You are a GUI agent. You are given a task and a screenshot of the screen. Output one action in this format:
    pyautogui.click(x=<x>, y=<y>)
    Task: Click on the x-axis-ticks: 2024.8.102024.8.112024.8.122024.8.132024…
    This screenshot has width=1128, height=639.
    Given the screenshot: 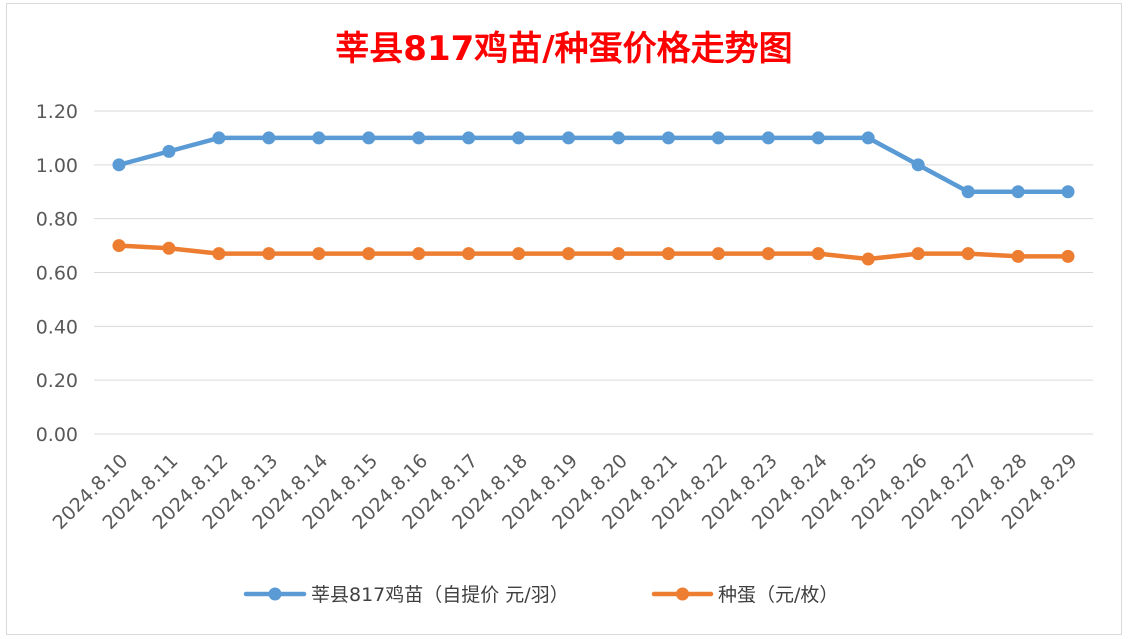 What is the action you would take?
    pyautogui.click(x=565, y=492)
    